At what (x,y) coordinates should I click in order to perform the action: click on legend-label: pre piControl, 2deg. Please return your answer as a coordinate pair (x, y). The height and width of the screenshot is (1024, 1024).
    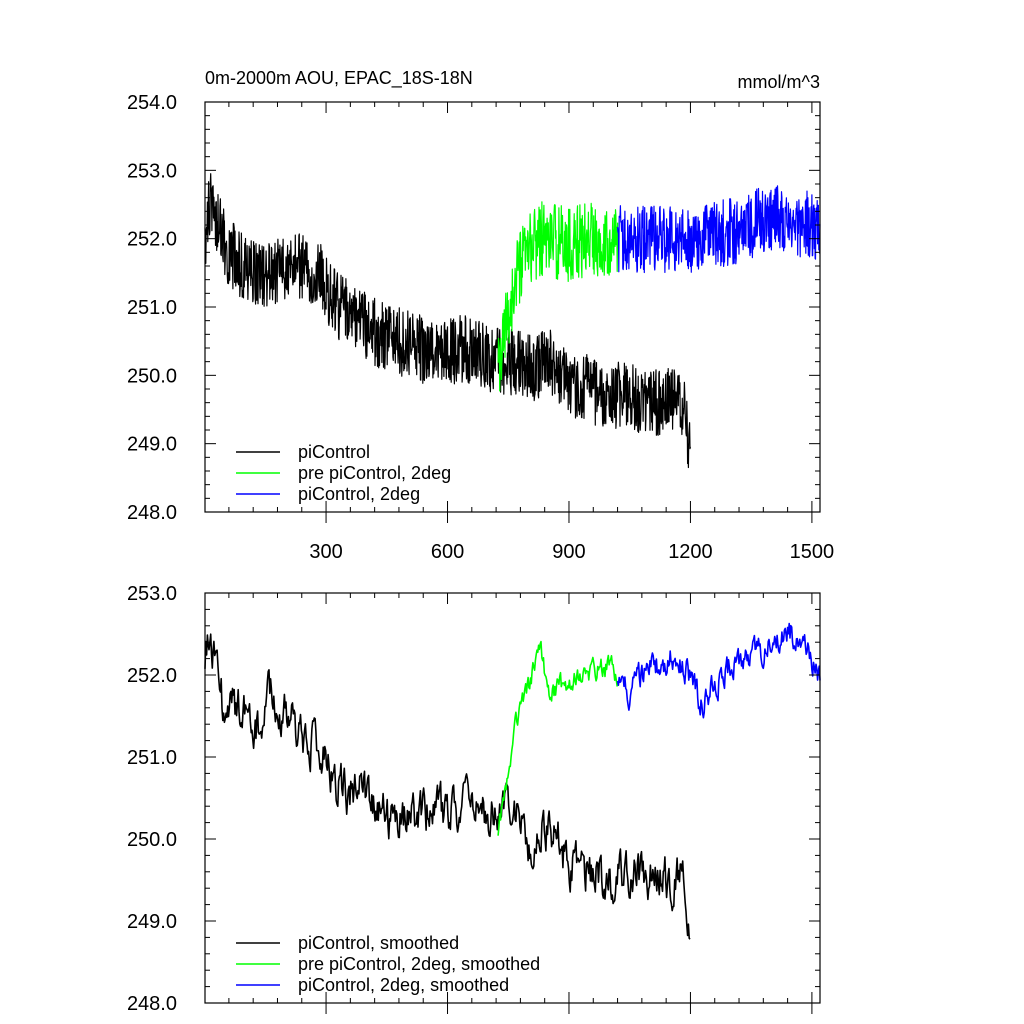
    Looking at the image, I should click on (374, 473).